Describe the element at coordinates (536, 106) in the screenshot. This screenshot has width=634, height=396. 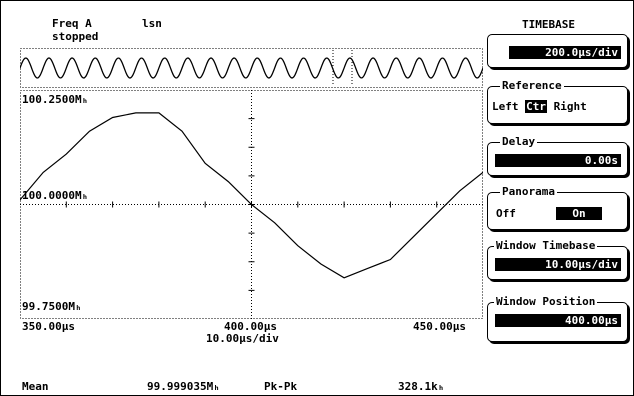
I see `reference-ctr-option: Ctr` at that location.